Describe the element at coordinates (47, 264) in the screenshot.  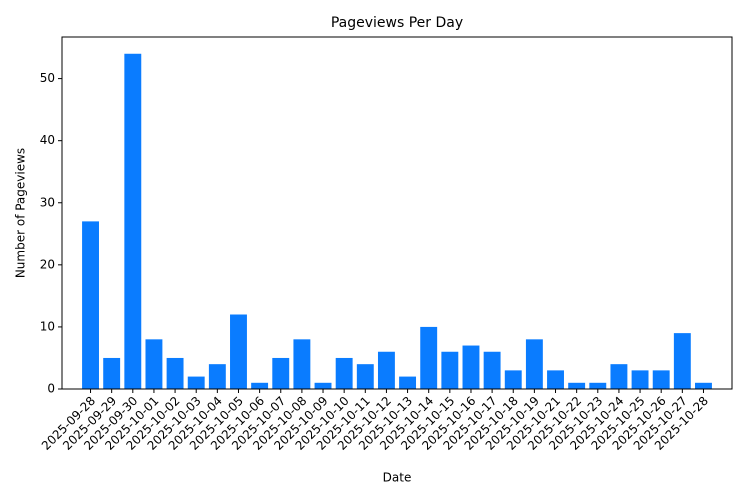
I see `y-tick-label: 20` at that location.